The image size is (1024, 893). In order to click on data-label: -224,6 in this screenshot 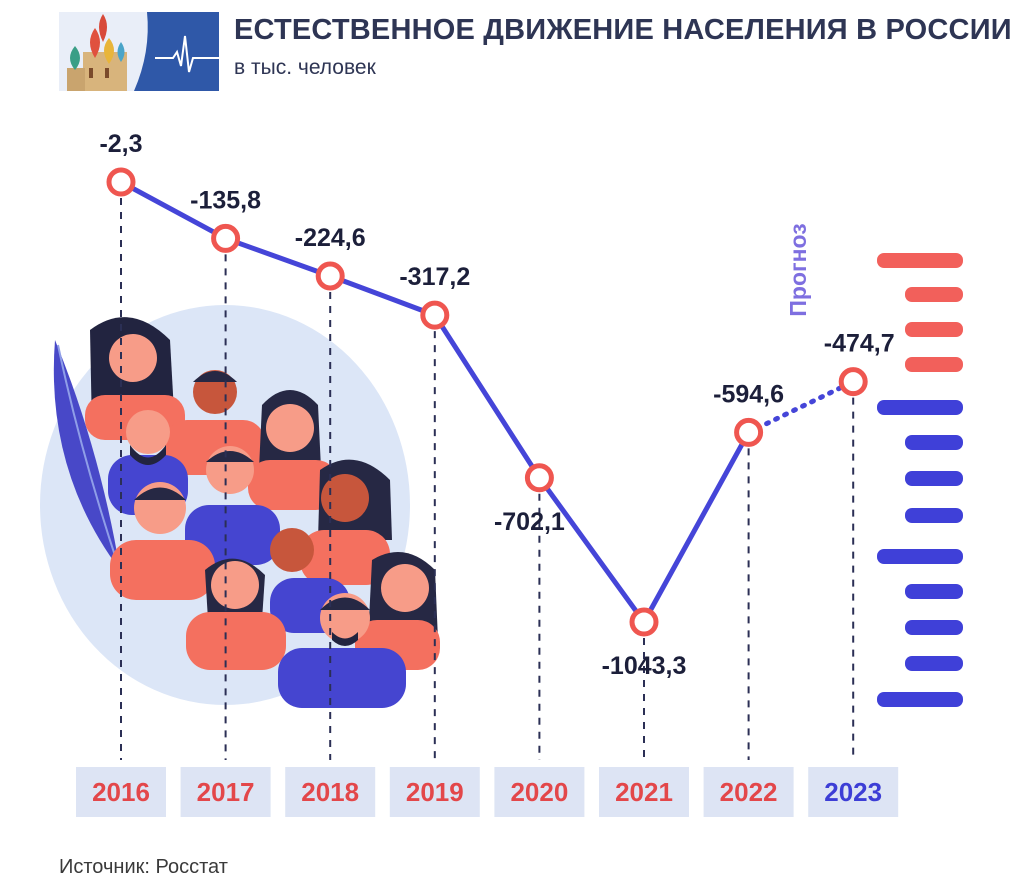, I will do `click(330, 238)`.